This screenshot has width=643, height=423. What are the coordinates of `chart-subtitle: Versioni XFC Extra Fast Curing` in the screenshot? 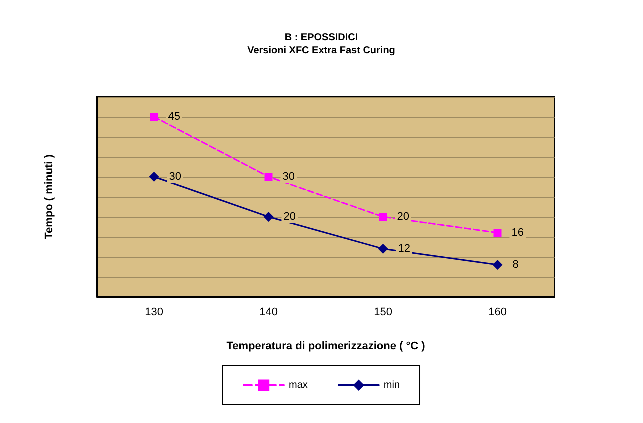 It's located at (322, 51).